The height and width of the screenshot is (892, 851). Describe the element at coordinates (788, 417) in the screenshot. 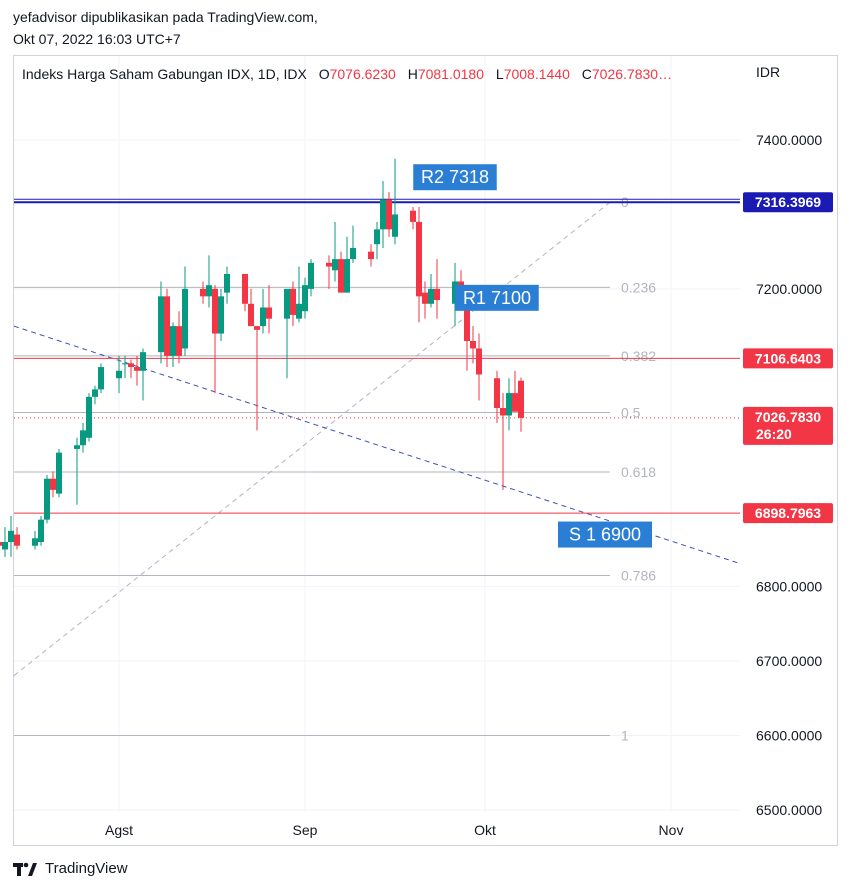

I see `price-tag-label: 7026.7830` at that location.